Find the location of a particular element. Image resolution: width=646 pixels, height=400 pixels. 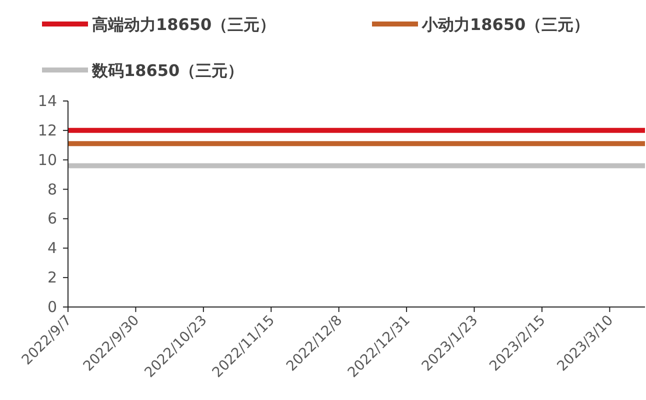

legend-label: 小动力18650（三元） is located at coordinates (505, 24).